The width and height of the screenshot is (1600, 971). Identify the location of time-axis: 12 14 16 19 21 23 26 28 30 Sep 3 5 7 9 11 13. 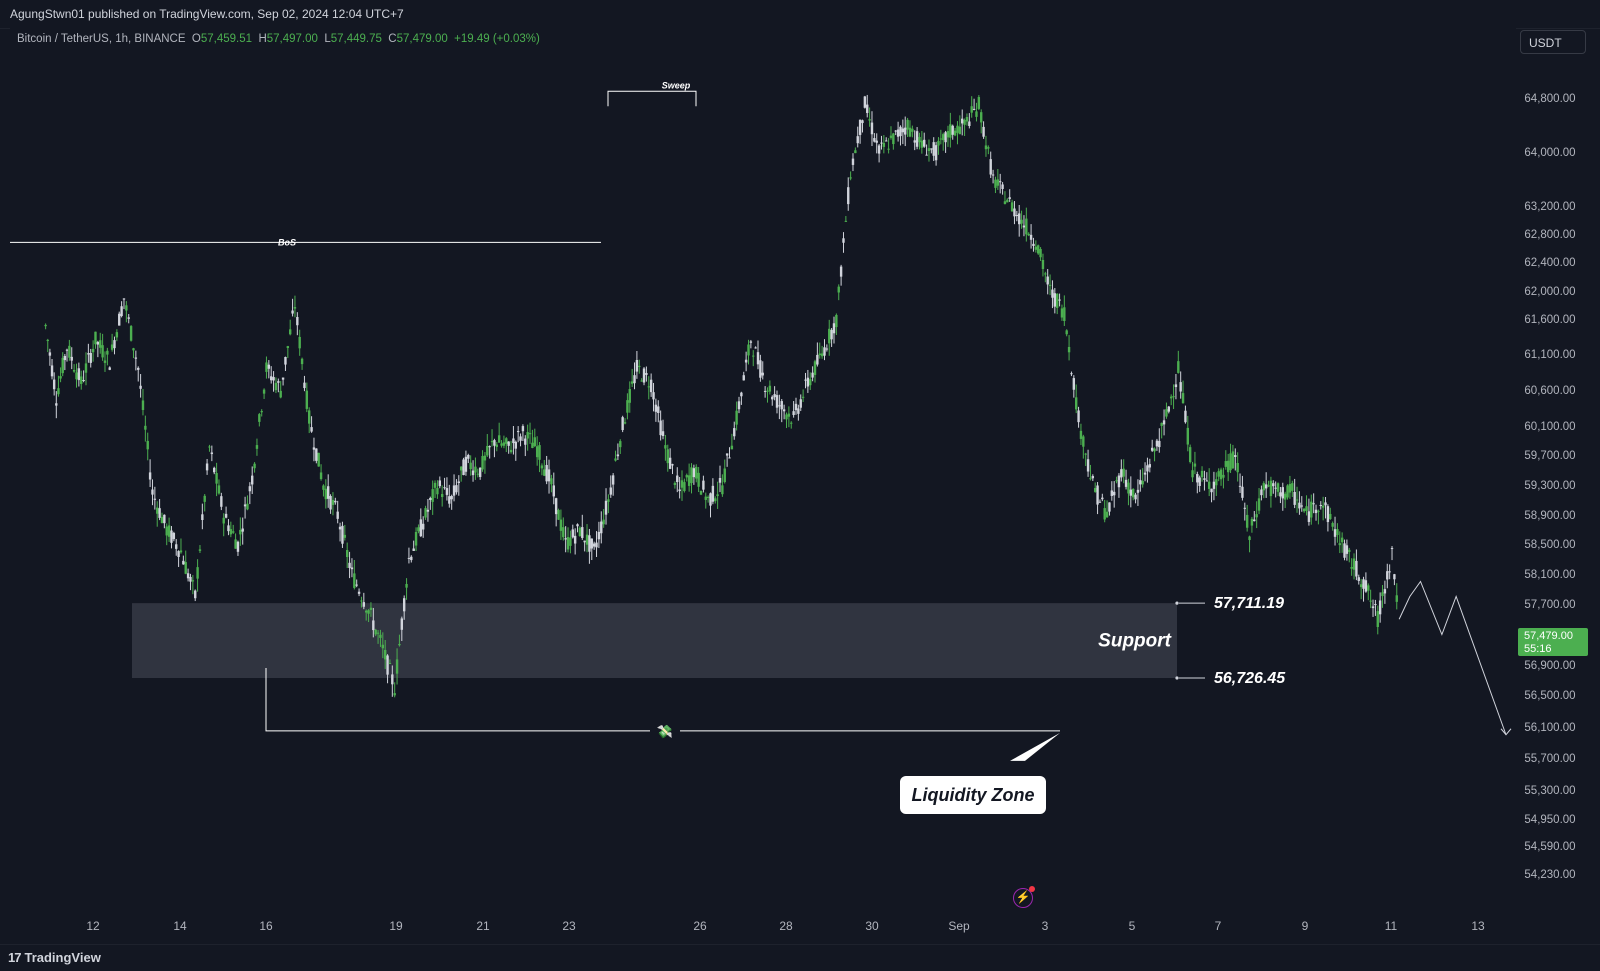
(758, 925).